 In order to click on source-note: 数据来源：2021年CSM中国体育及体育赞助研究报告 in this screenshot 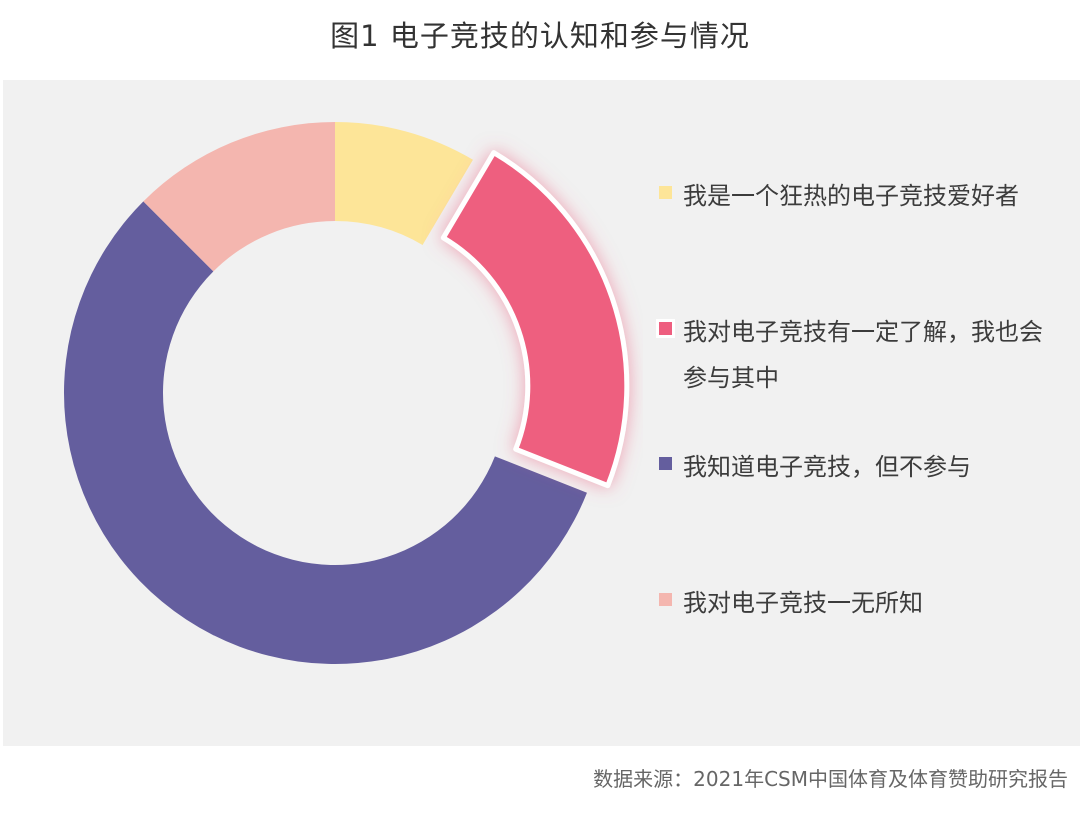, I will do `click(830, 779)`.